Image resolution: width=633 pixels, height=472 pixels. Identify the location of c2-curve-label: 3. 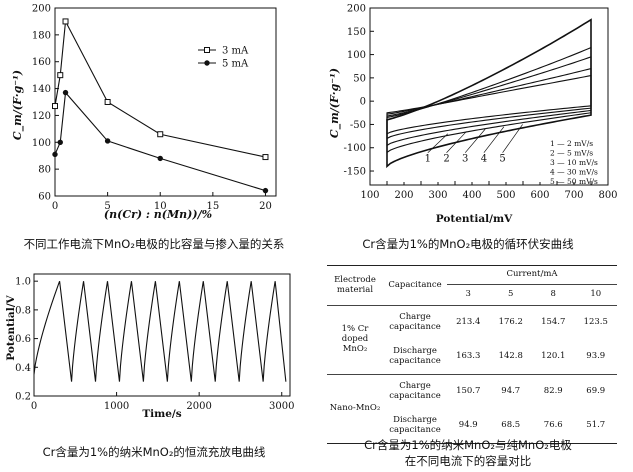
(465, 159).